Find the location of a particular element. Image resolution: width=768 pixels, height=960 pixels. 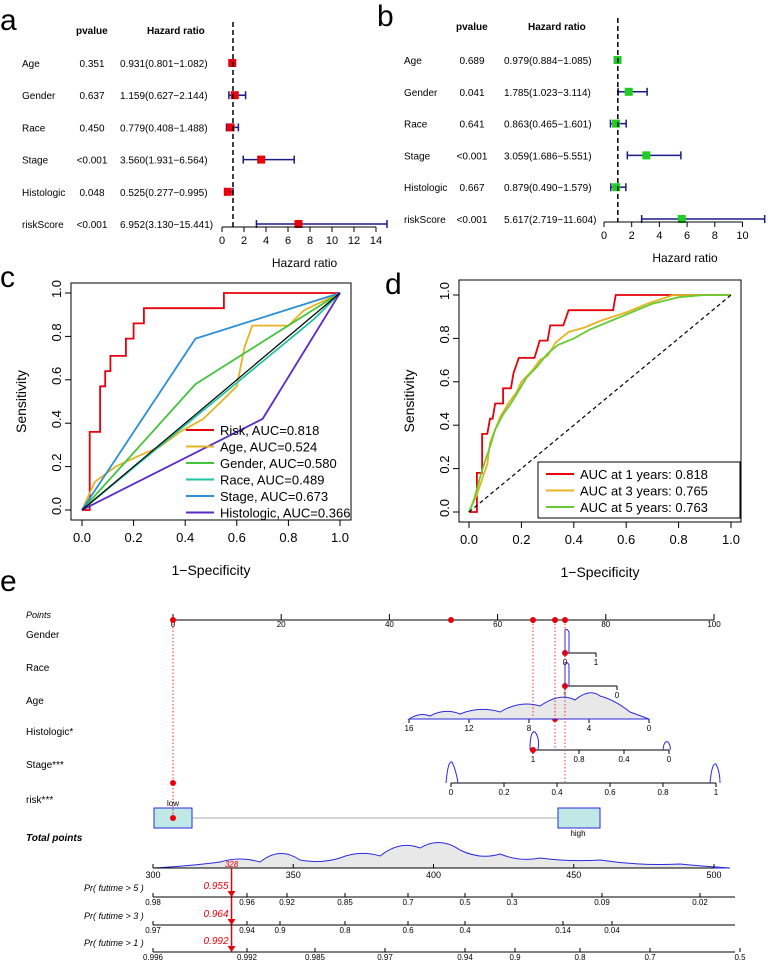

forest-row-pvalue: 0.041 is located at coordinates (471, 93).